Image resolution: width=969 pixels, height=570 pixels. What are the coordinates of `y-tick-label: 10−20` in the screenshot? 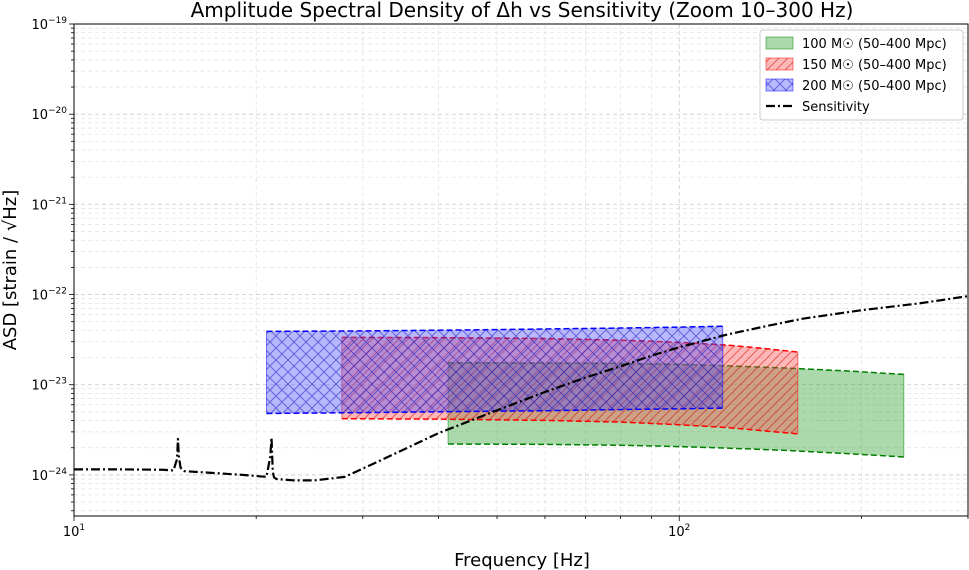 It's located at (49, 114).